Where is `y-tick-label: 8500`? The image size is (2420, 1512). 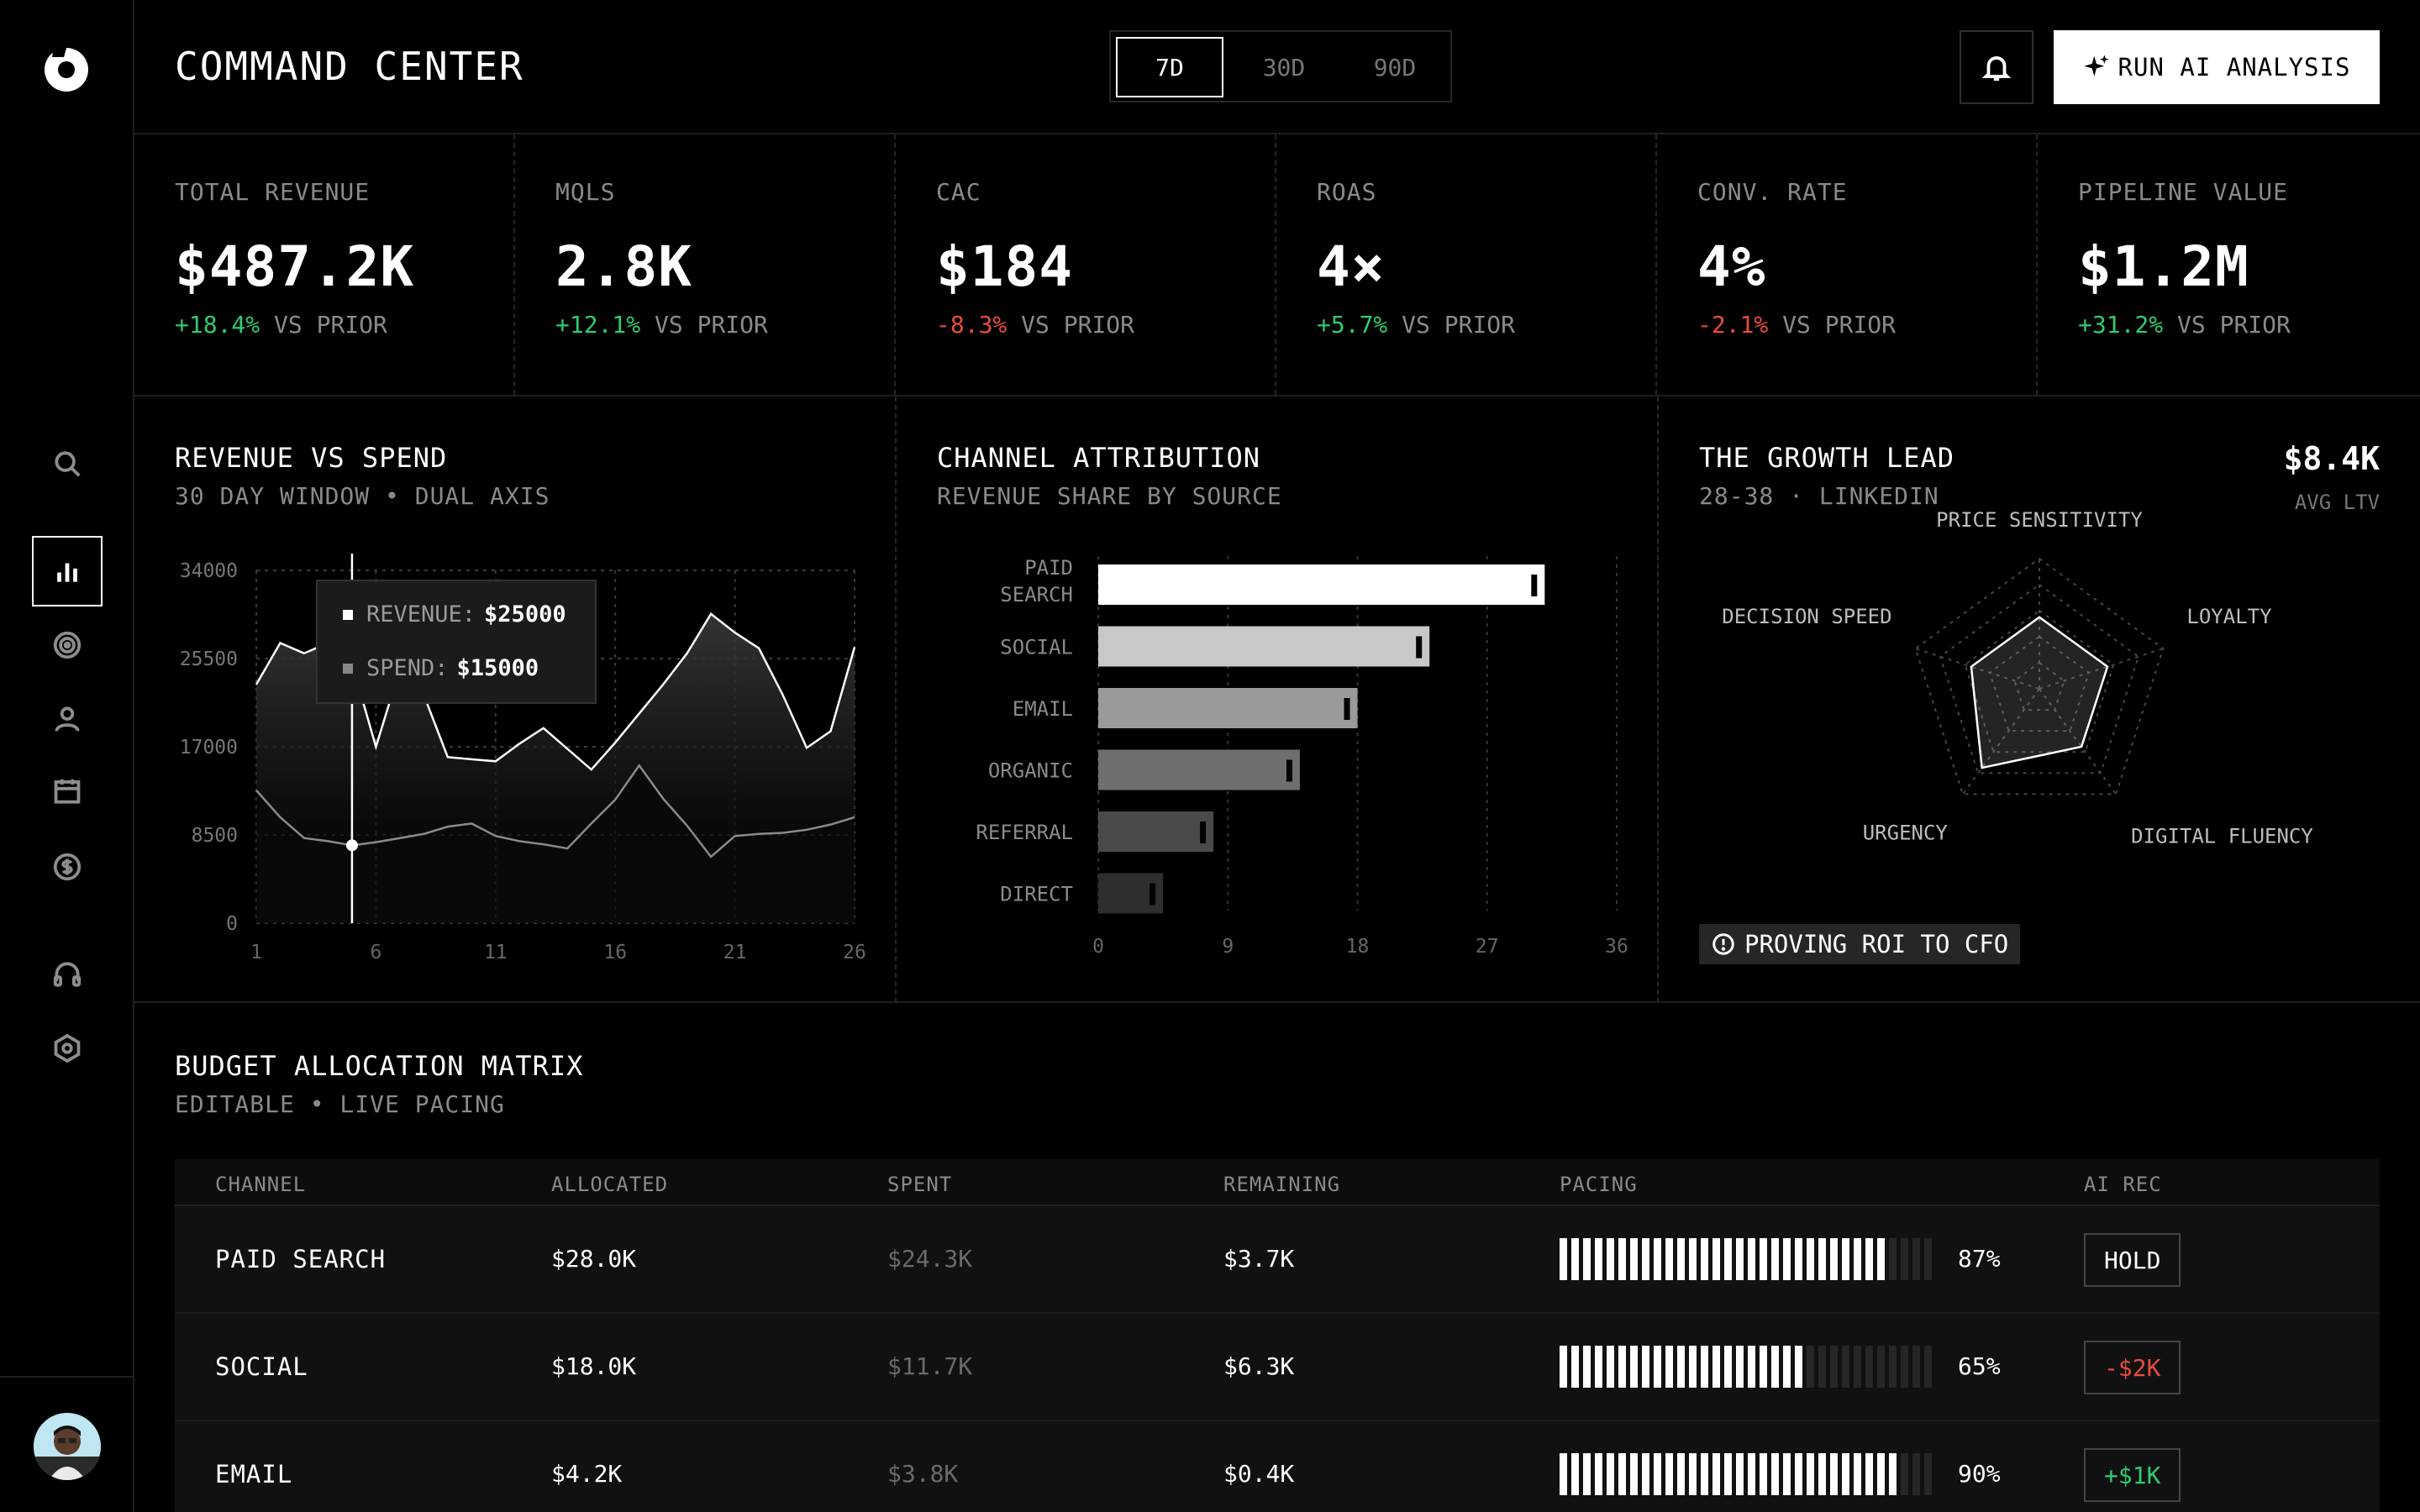 y-tick-label: 8500 is located at coordinates (215, 836).